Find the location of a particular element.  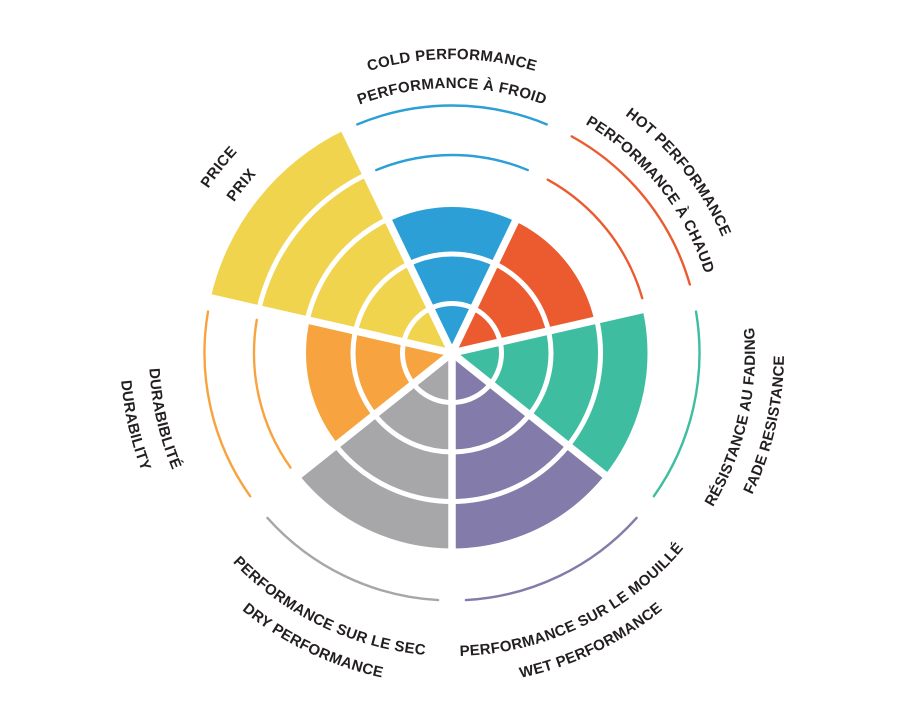

label-text: PERFORMANCE SUR LE SEC is located at coordinates (328, 606).